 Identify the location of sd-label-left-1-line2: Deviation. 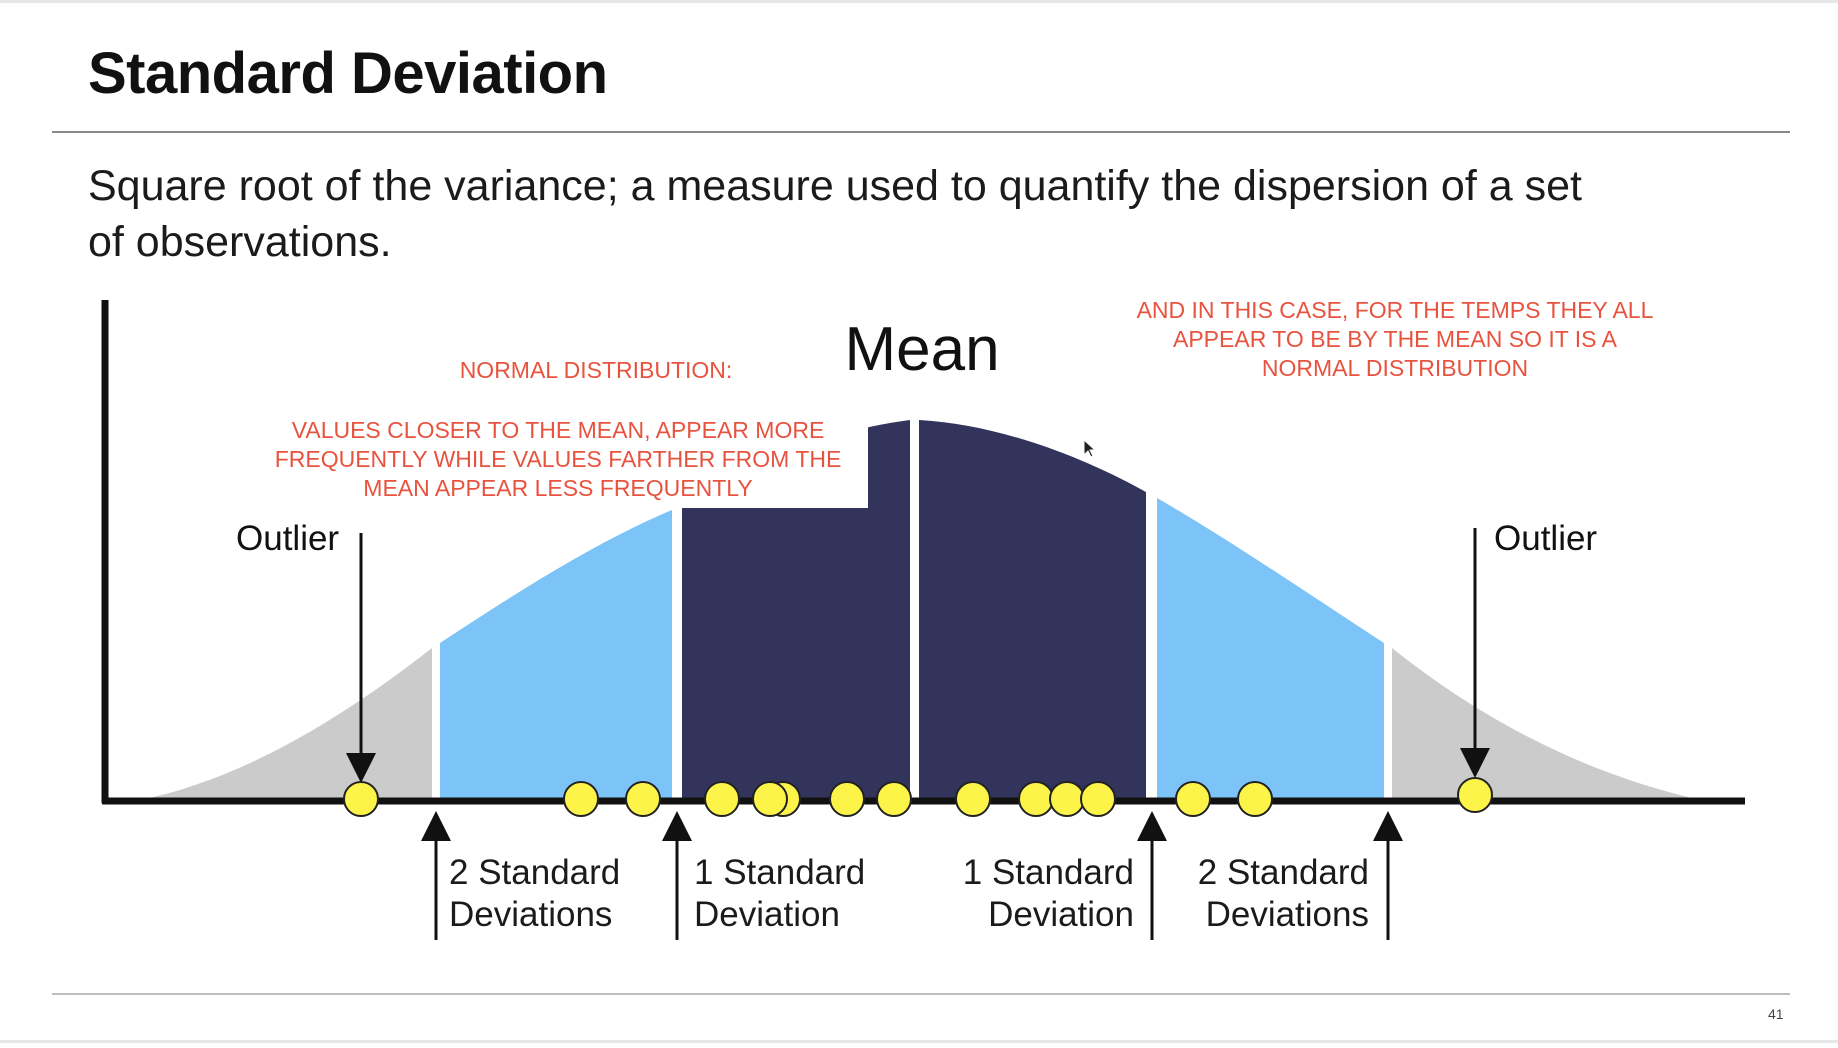
(767, 914).